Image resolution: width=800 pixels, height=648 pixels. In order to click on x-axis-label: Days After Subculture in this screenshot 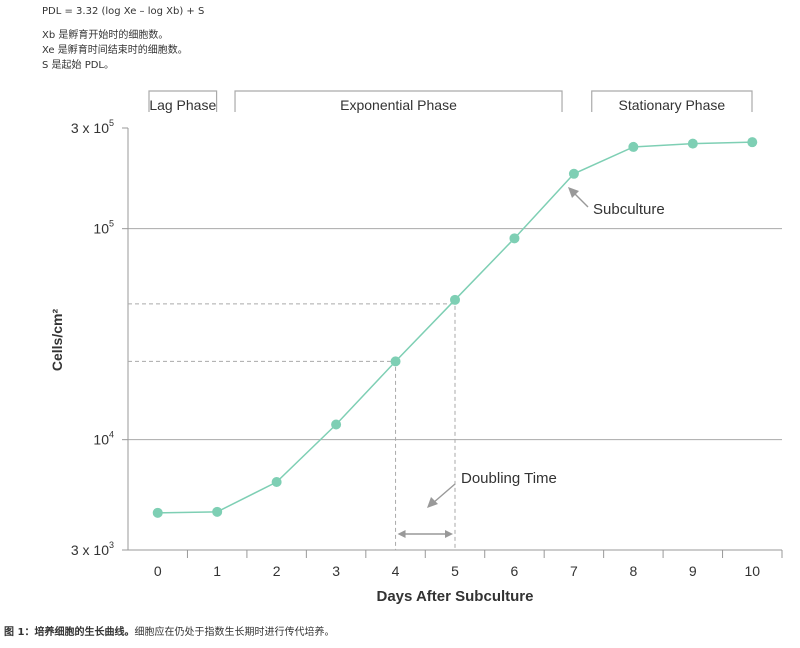, I will do `click(455, 596)`.